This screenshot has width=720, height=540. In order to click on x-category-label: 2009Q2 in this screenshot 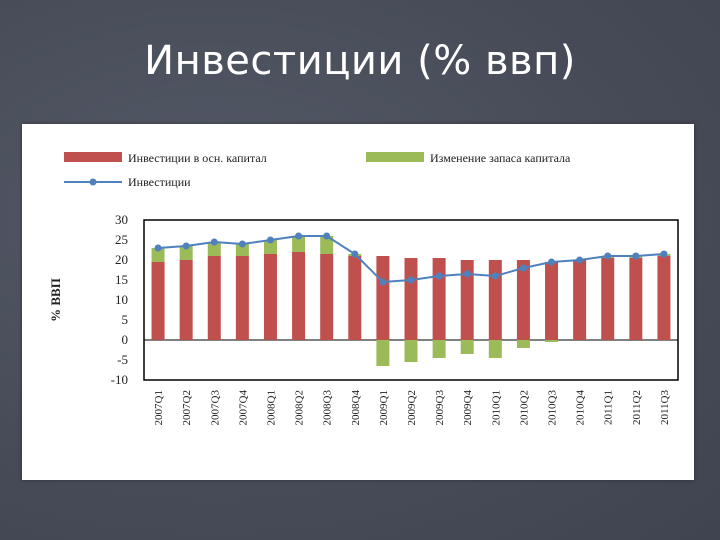, I will do `click(412, 407)`.